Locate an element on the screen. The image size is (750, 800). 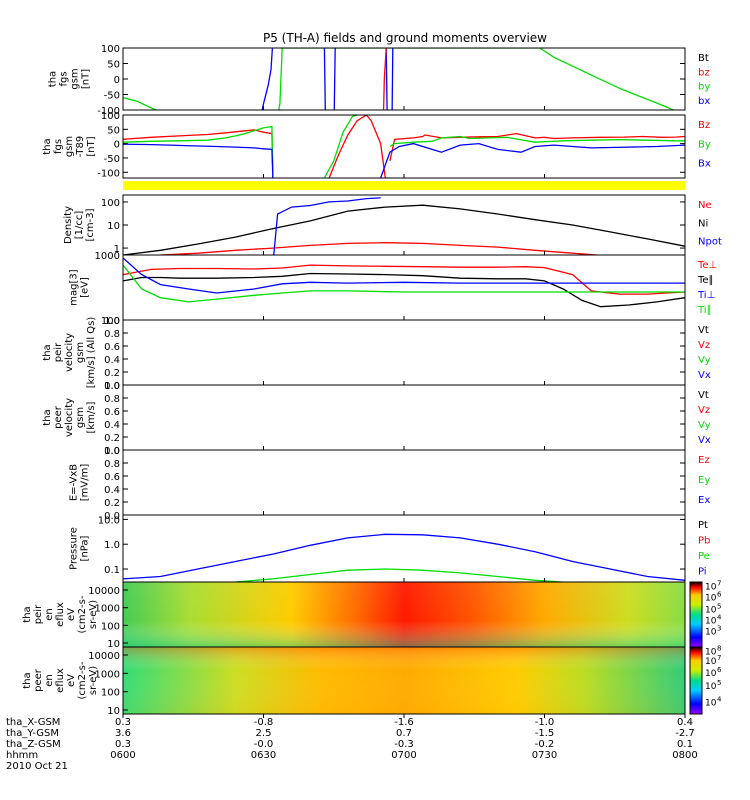
ytick-label-efield: 1.0 is located at coordinates (112, 451).